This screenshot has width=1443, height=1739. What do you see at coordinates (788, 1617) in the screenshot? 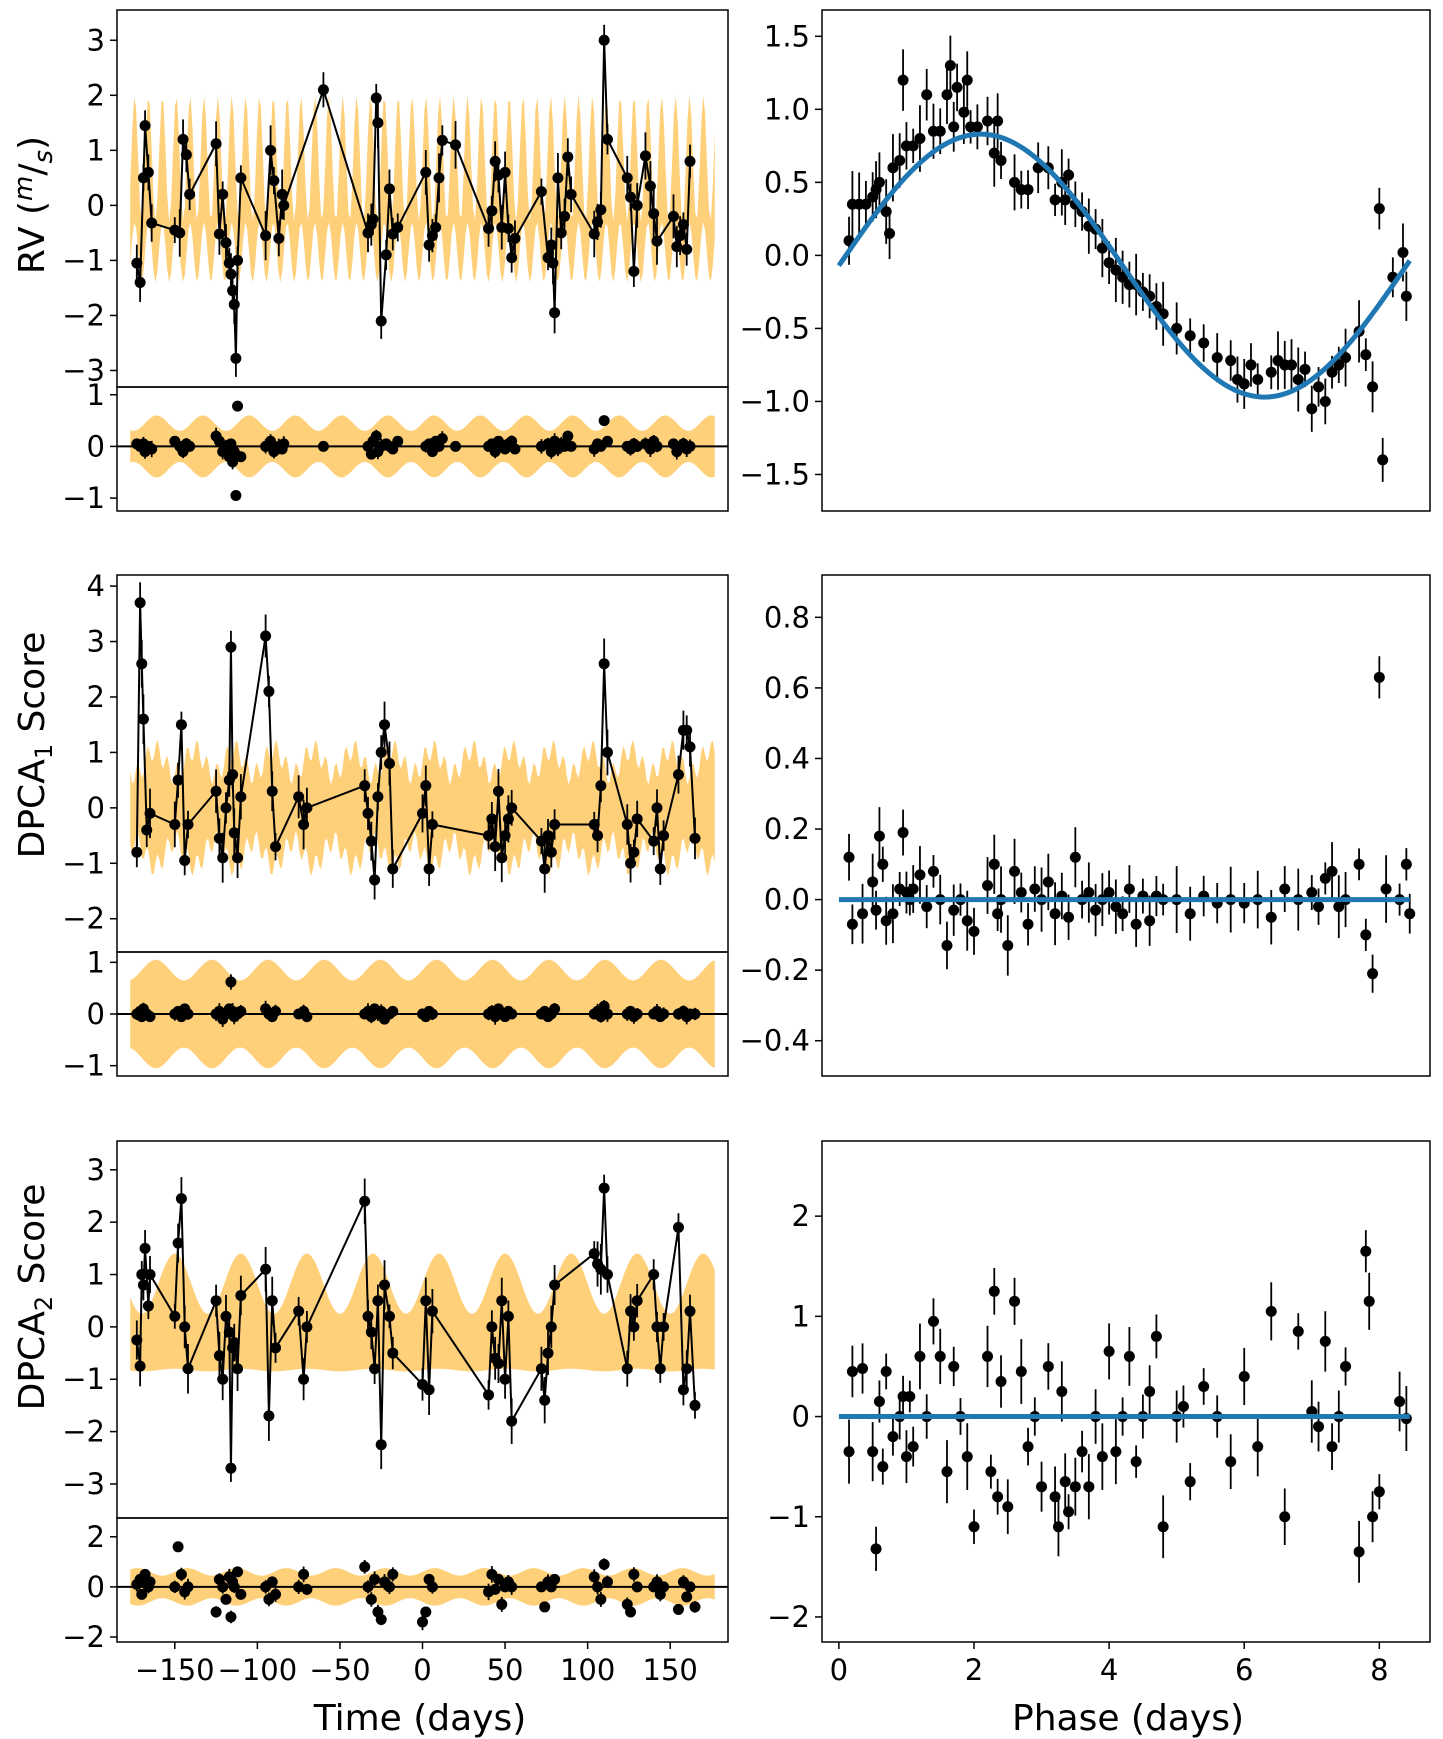
I see `dpca2-phase-ytick-label: −2` at bounding box center [788, 1617].